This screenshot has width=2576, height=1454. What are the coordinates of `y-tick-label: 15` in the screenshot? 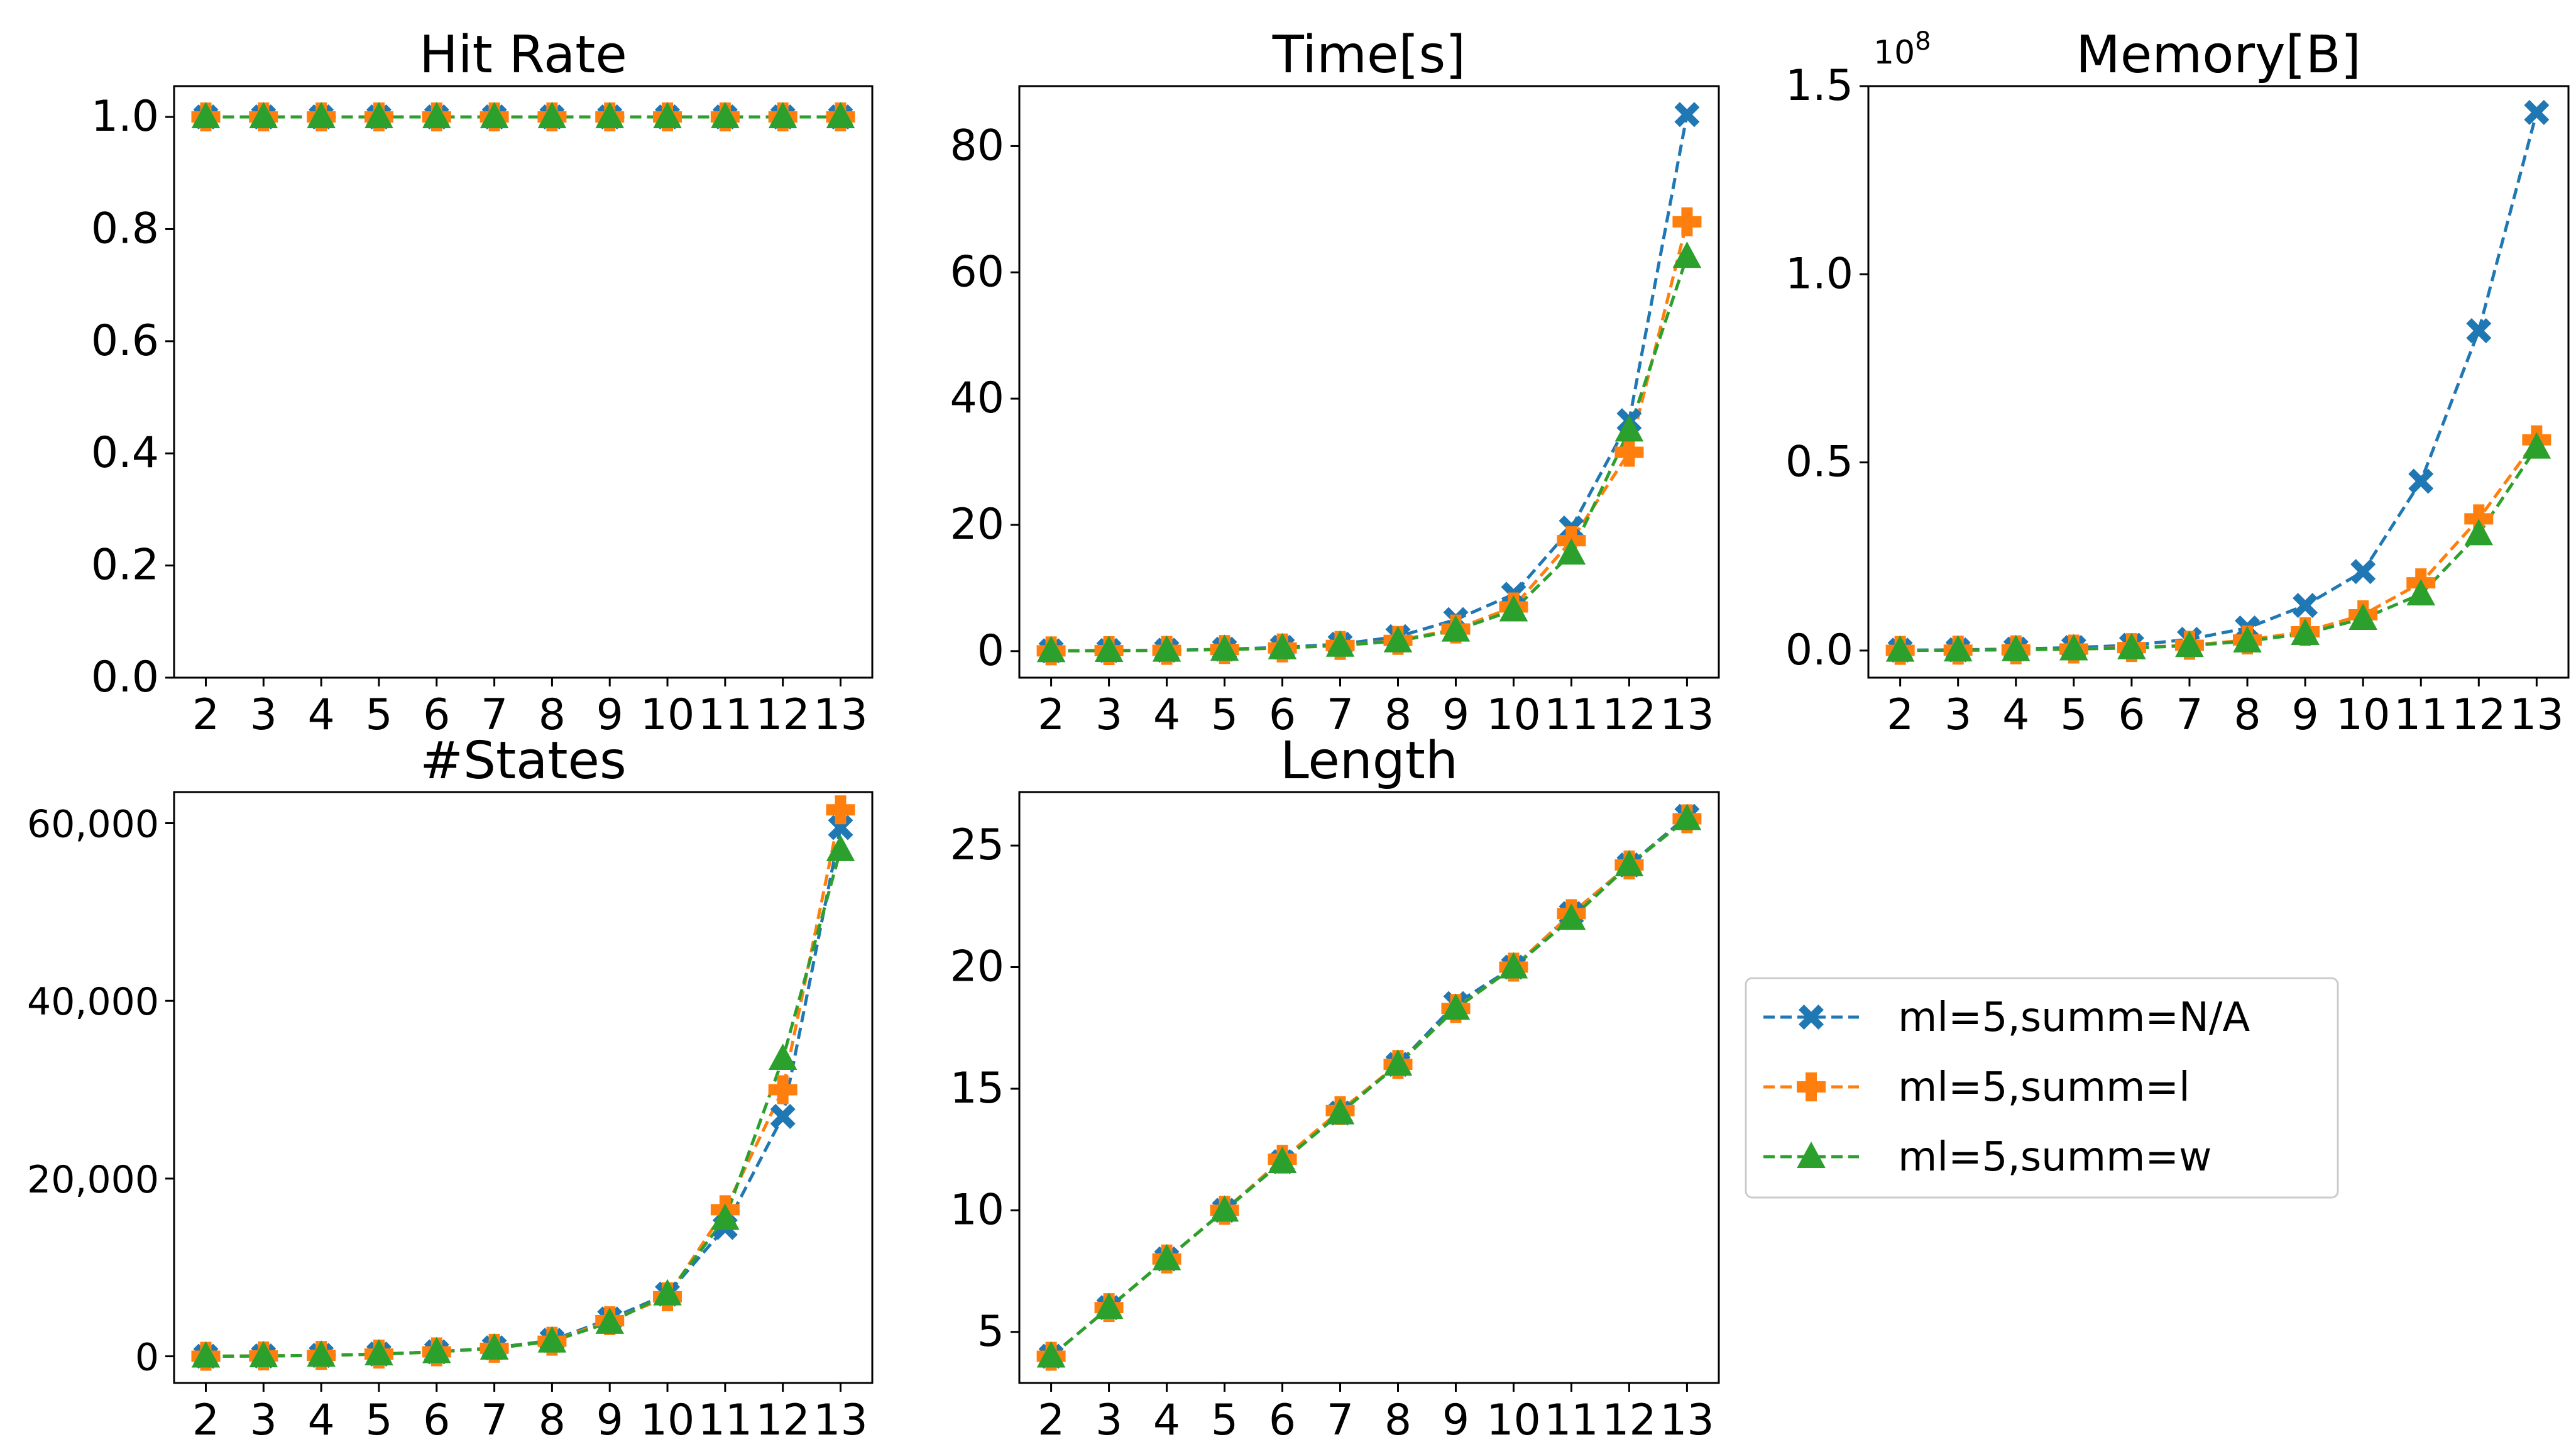 It's located at (977, 1088).